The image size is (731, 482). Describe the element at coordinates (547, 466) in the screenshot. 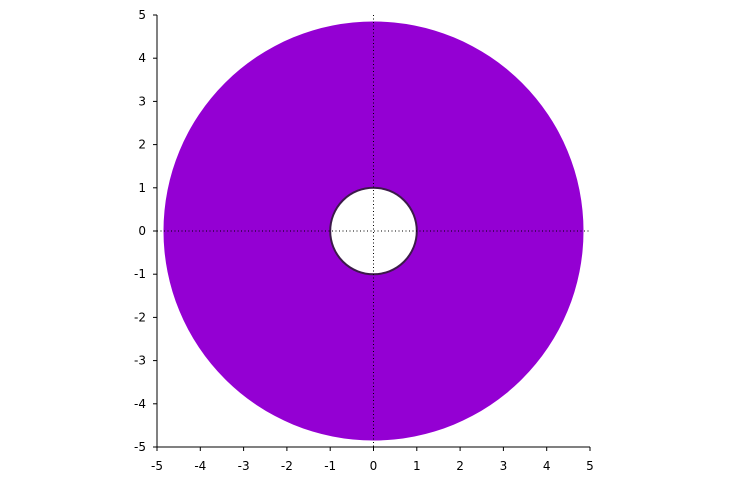

I see `x-tick-label: 4` at that location.